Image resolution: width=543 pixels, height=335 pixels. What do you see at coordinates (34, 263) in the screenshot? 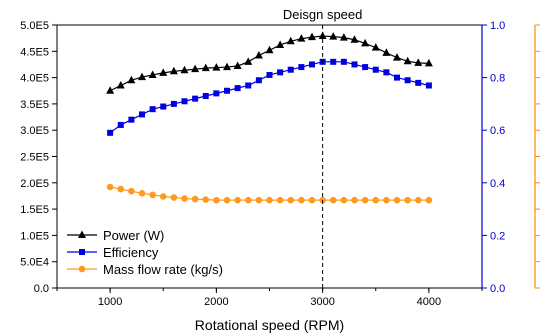
I see `left-tick-label: 5.0E4` at bounding box center [34, 263].